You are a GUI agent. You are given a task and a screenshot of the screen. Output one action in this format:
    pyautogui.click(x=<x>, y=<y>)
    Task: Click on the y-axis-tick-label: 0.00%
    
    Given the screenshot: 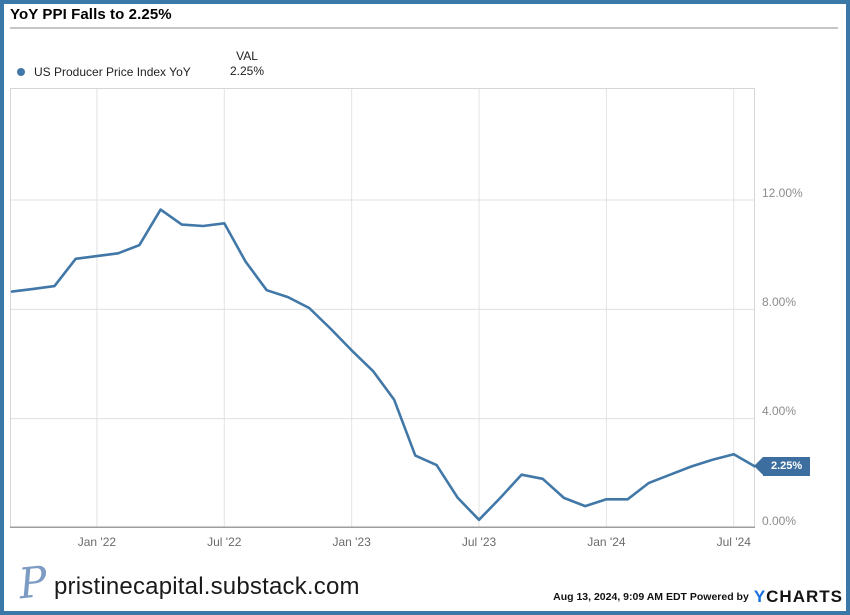 What is the action you would take?
    pyautogui.click(x=779, y=520)
    